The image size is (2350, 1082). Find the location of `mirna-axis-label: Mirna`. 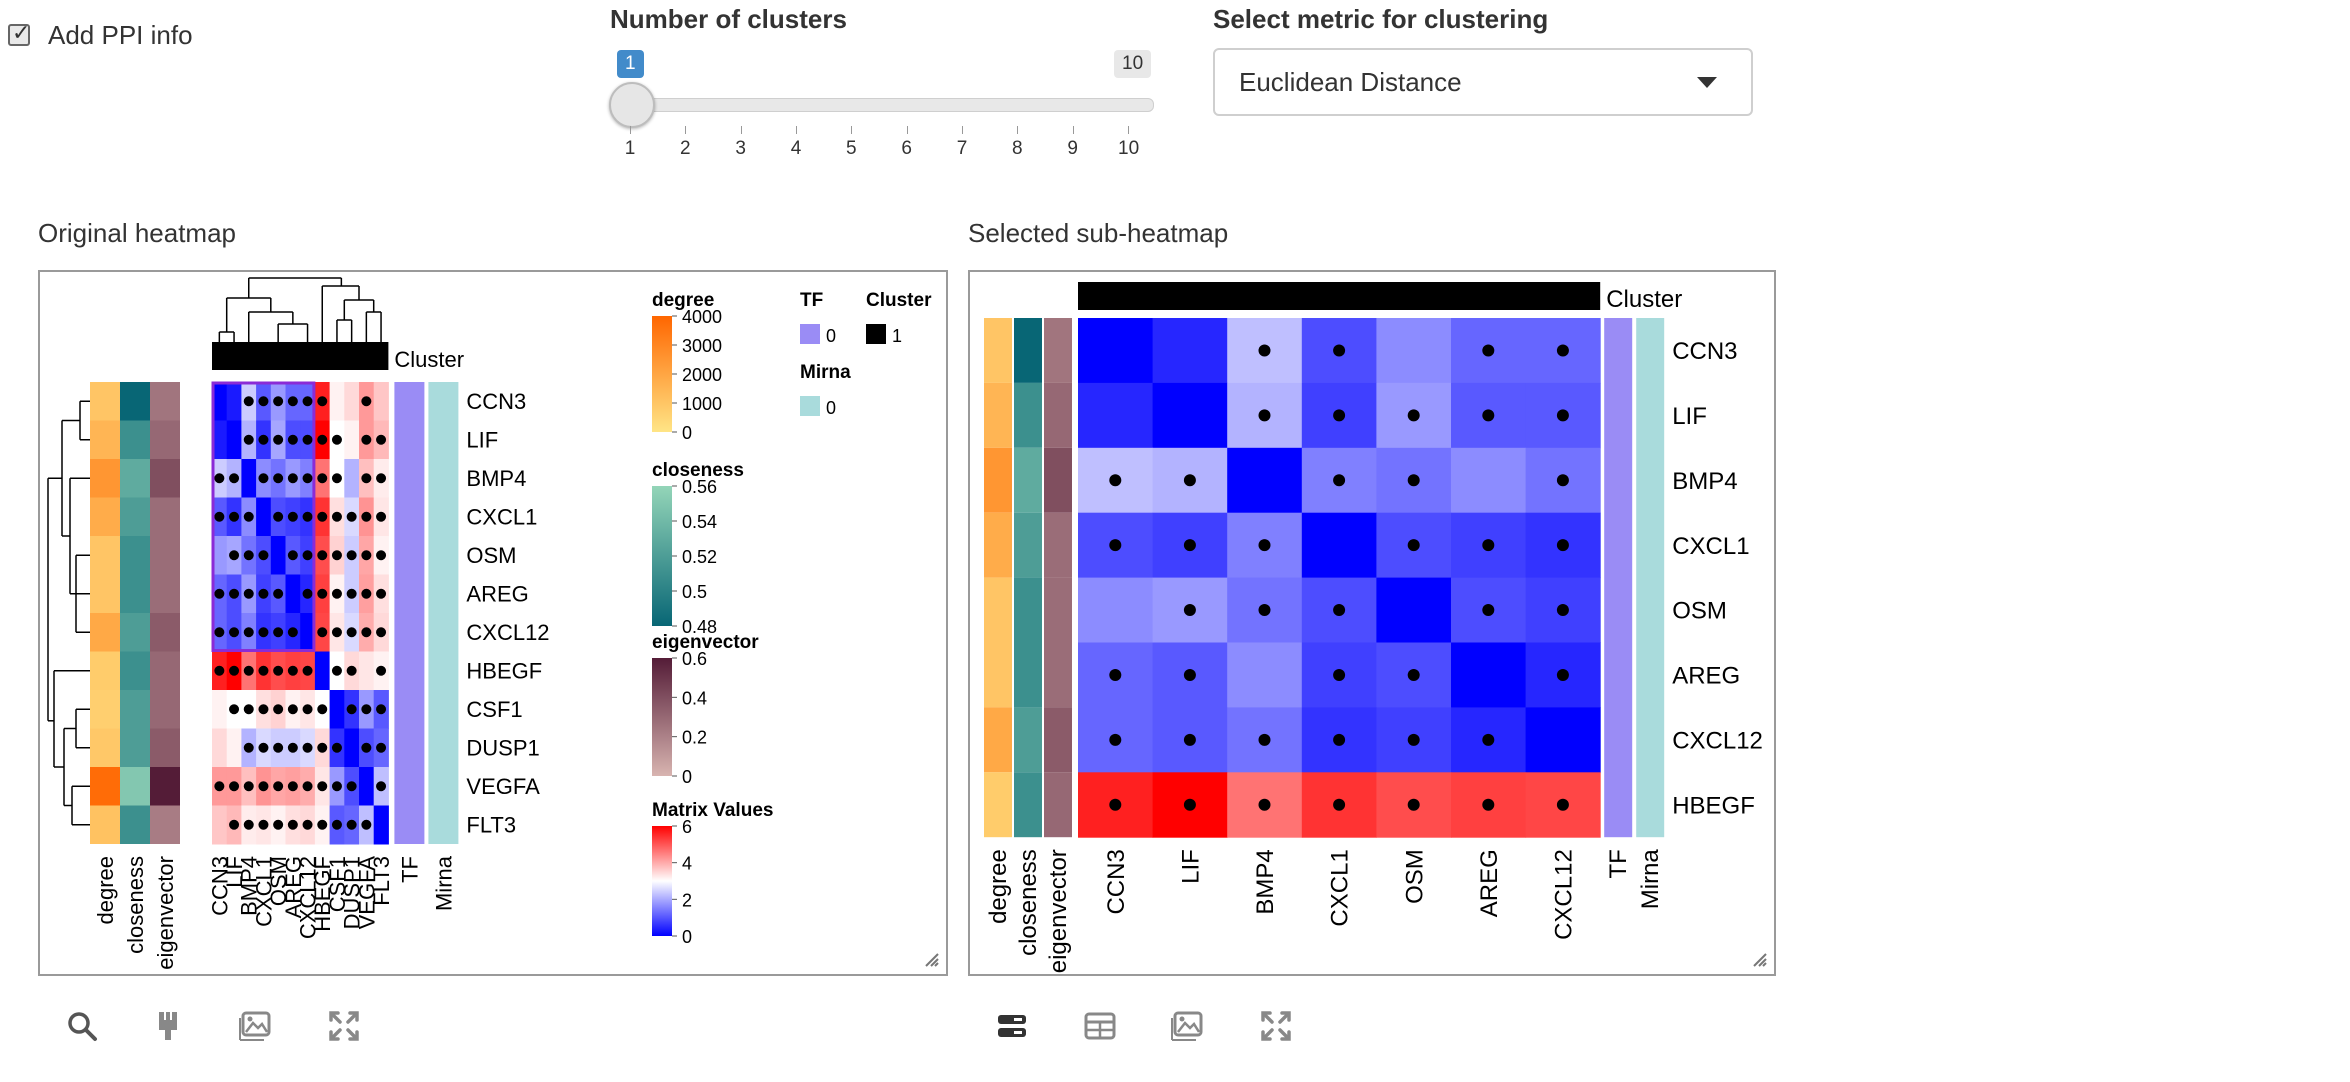

mirna-axis-label: Mirna is located at coordinates (443, 883).